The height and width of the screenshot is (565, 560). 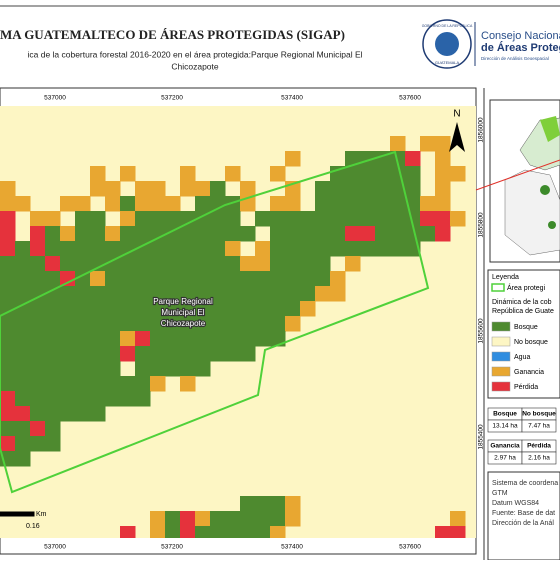 What do you see at coordinates (539, 458) in the screenshot?
I see `table-value: 2.16 ha` at bounding box center [539, 458].